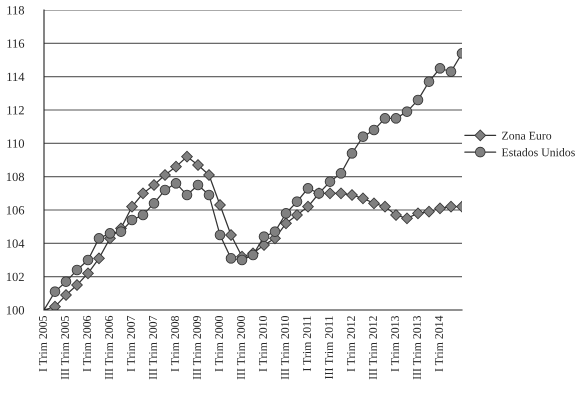  I want to click on y-tick-label: 116, so click(15, 43).